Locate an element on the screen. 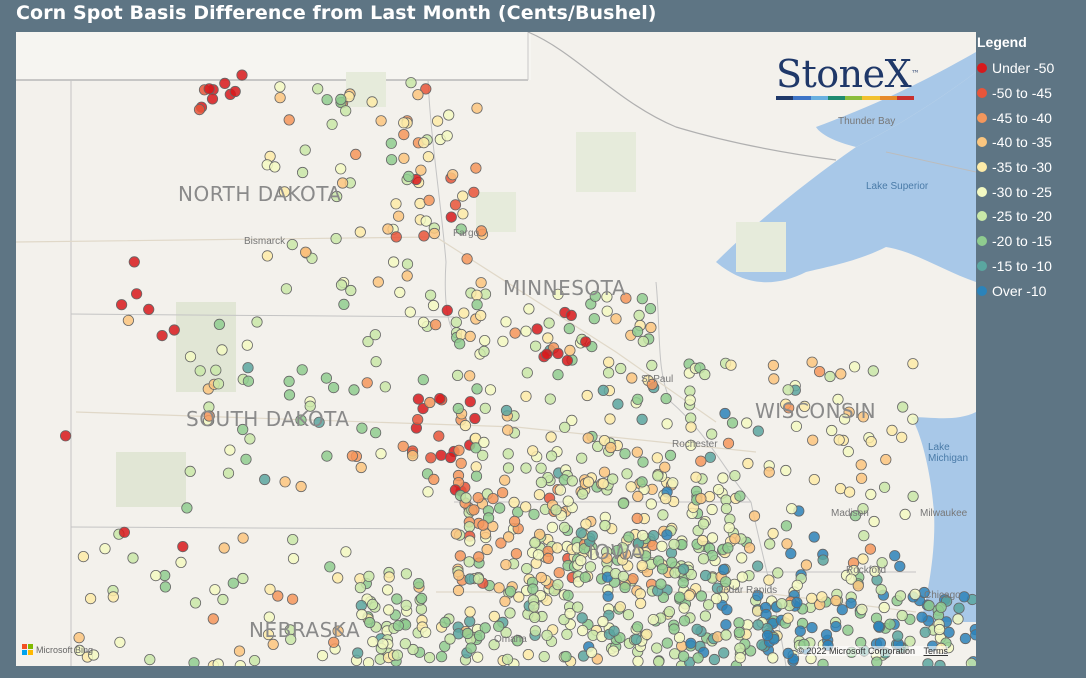 This screenshot has width=1086, height=678. legend-item: -25 to -20 is located at coordinates (1031, 216).